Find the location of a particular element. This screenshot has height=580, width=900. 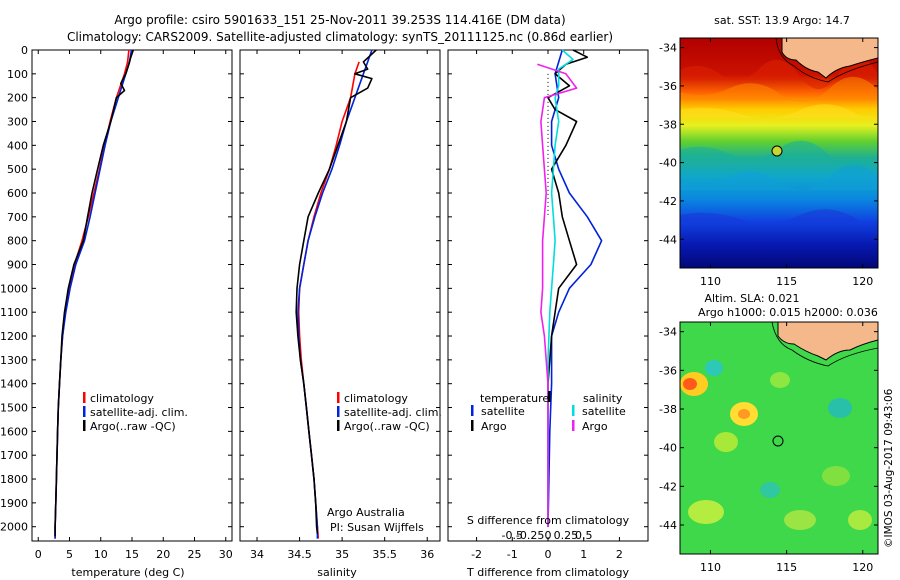

map-y-tick-label: -36 is located at coordinates (668, 370).